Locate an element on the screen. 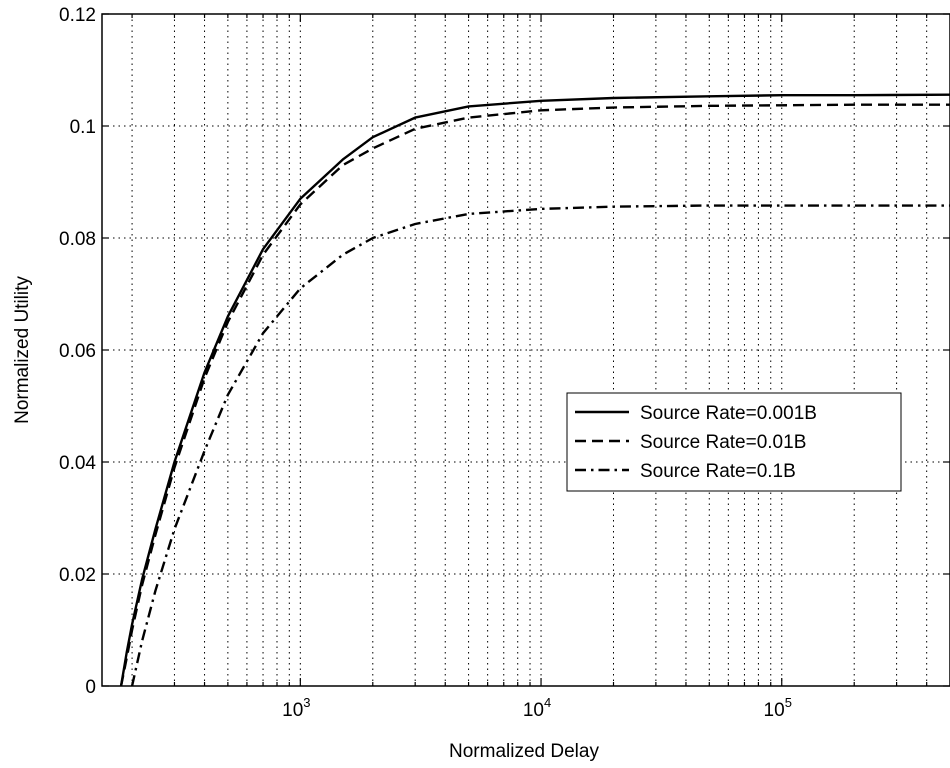  y-tick-label: 0.06 is located at coordinates (77, 351).